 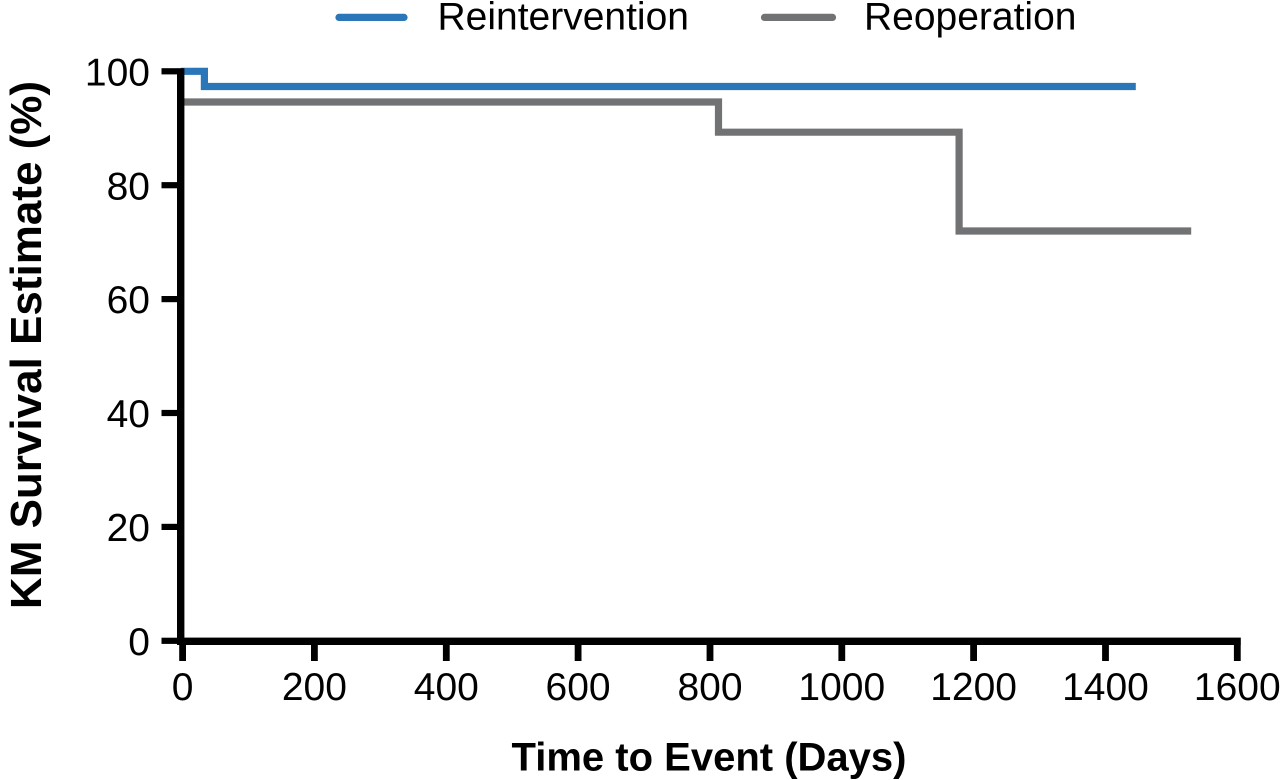 What do you see at coordinates (446, 687) in the screenshot?
I see `svg-text: 400` at bounding box center [446, 687].